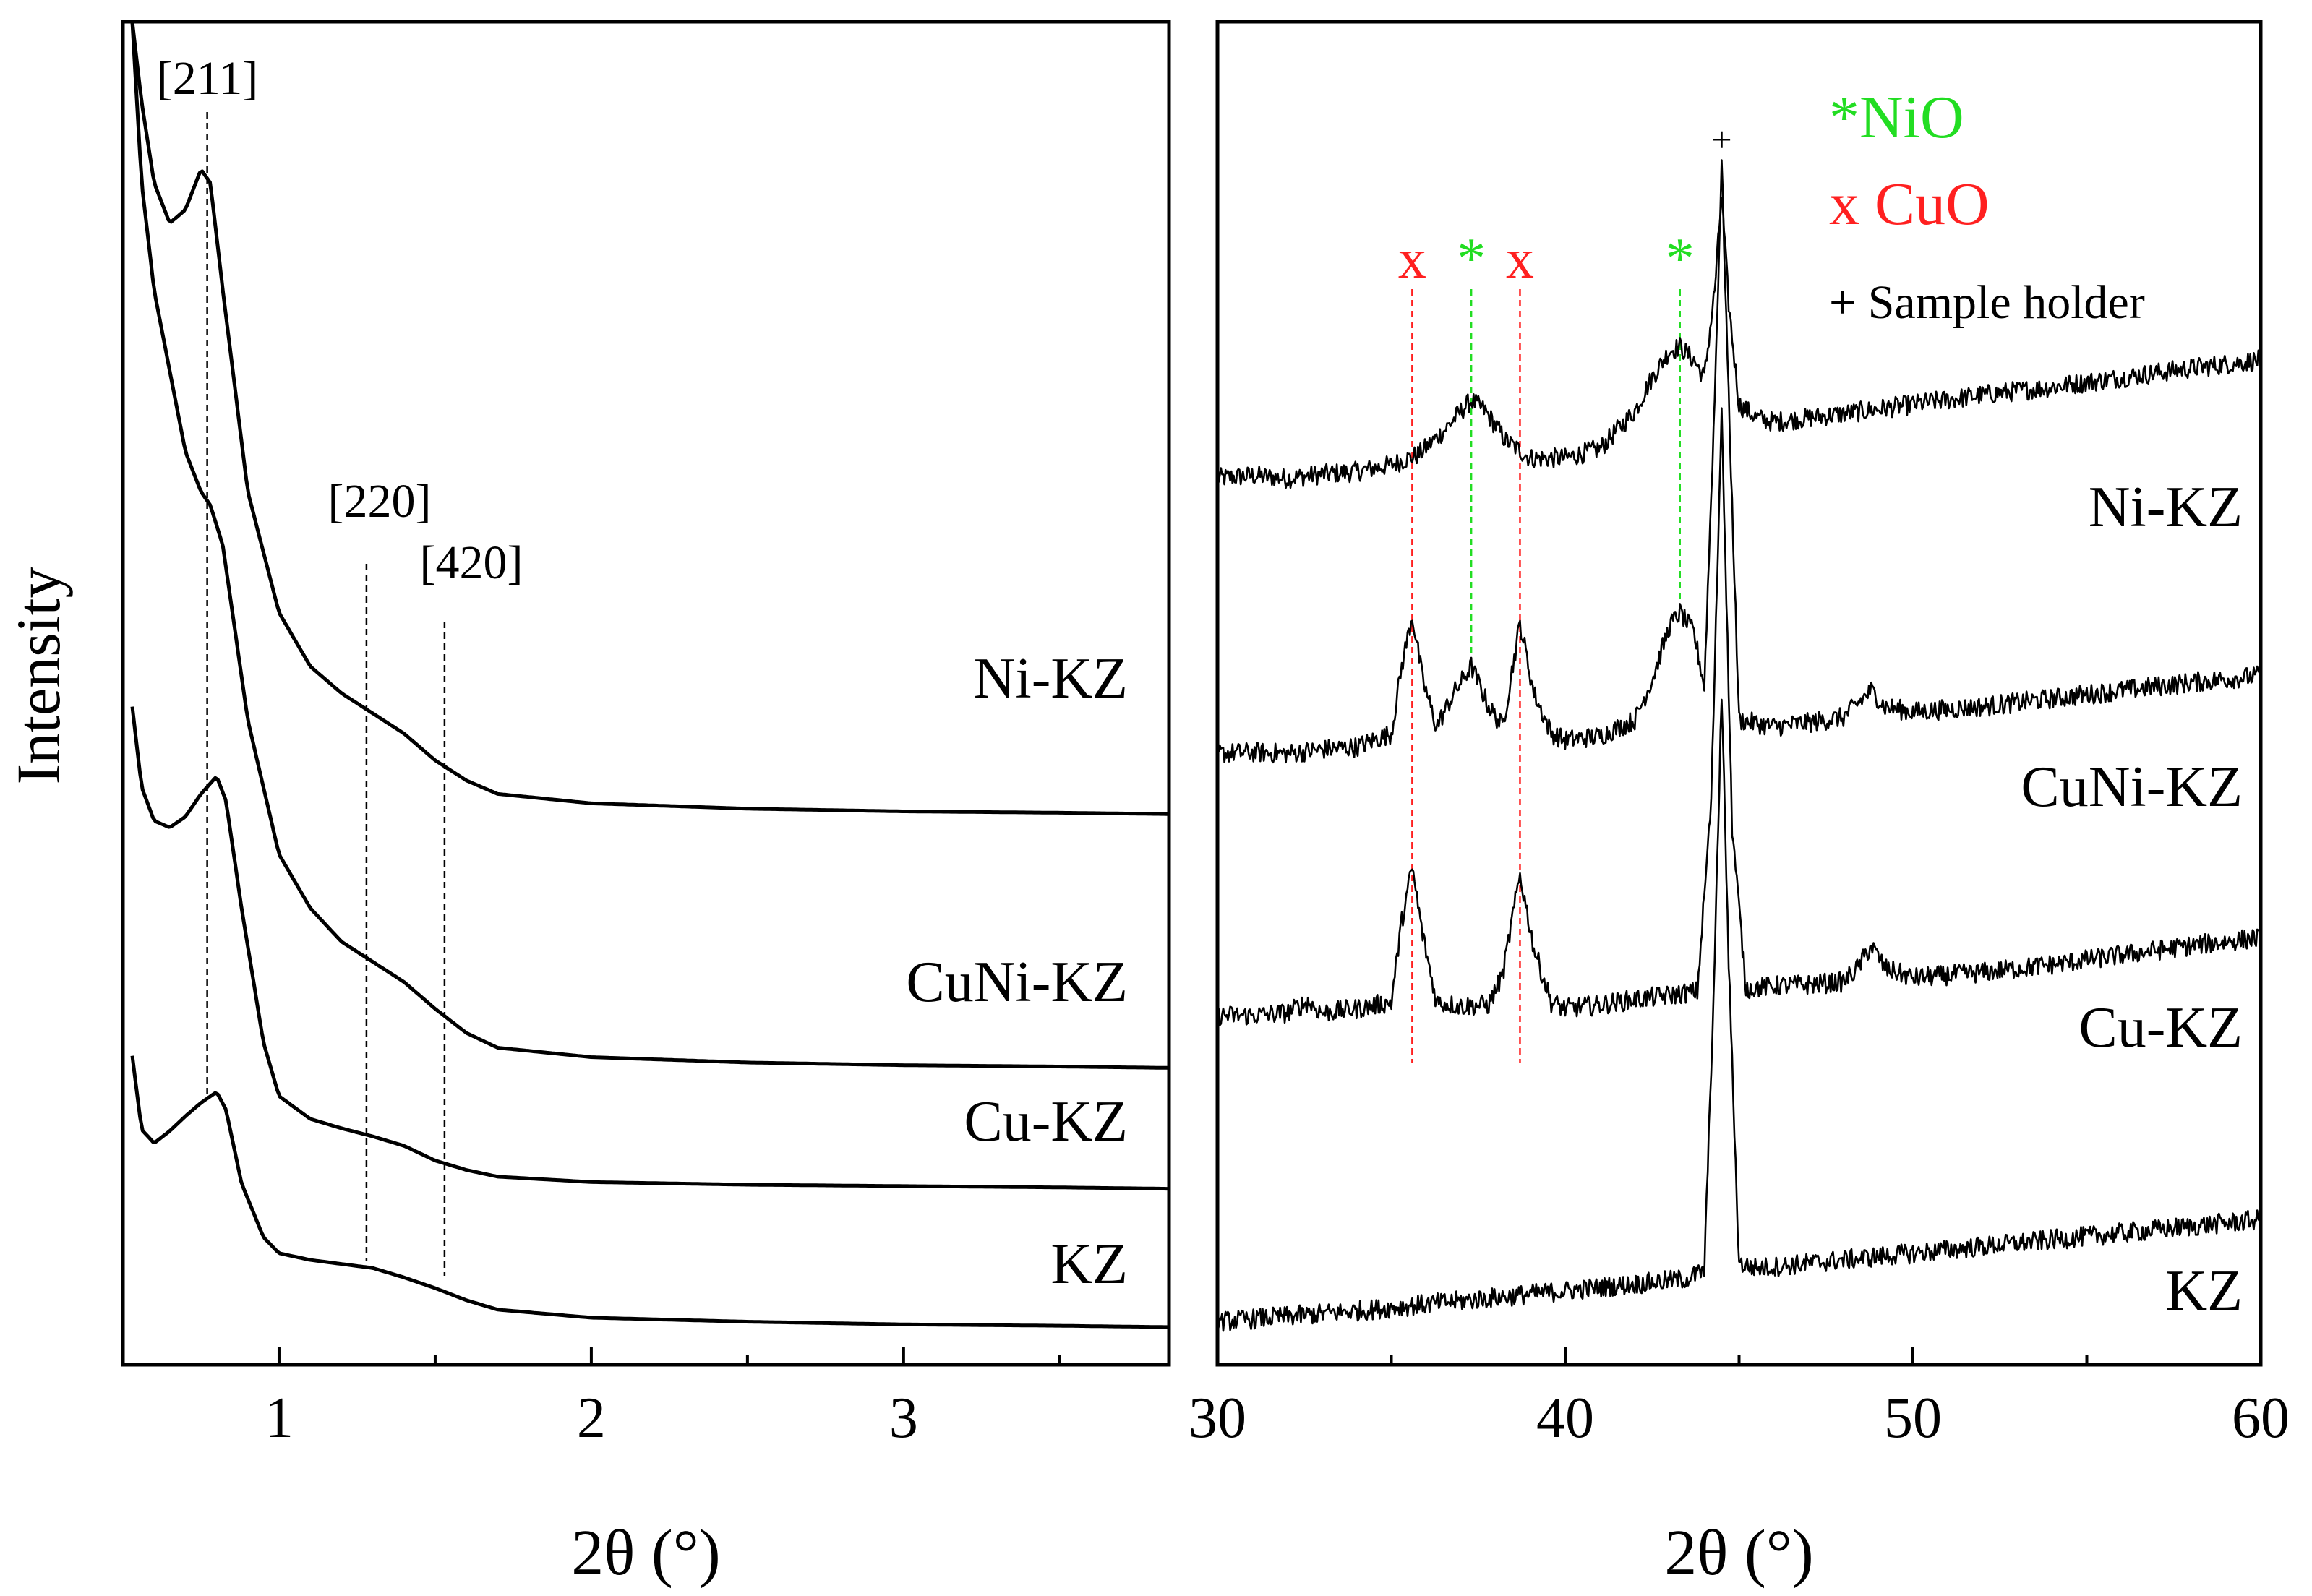 The image size is (2312, 1596). What do you see at coordinates (1739, 343) in the screenshot?
I see `series-line-ni-kz` at bounding box center [1739, 343].